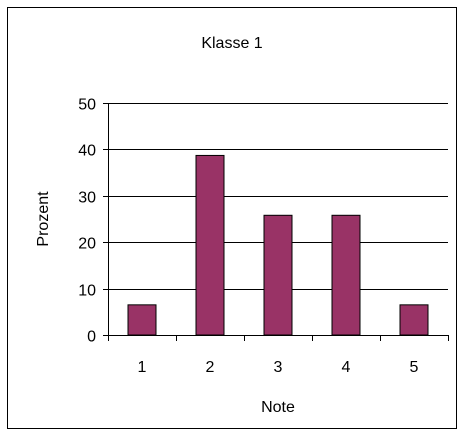 This screenshot has height=441, width=464. I want to click on x-tick-label: 3, so click(278, 367).